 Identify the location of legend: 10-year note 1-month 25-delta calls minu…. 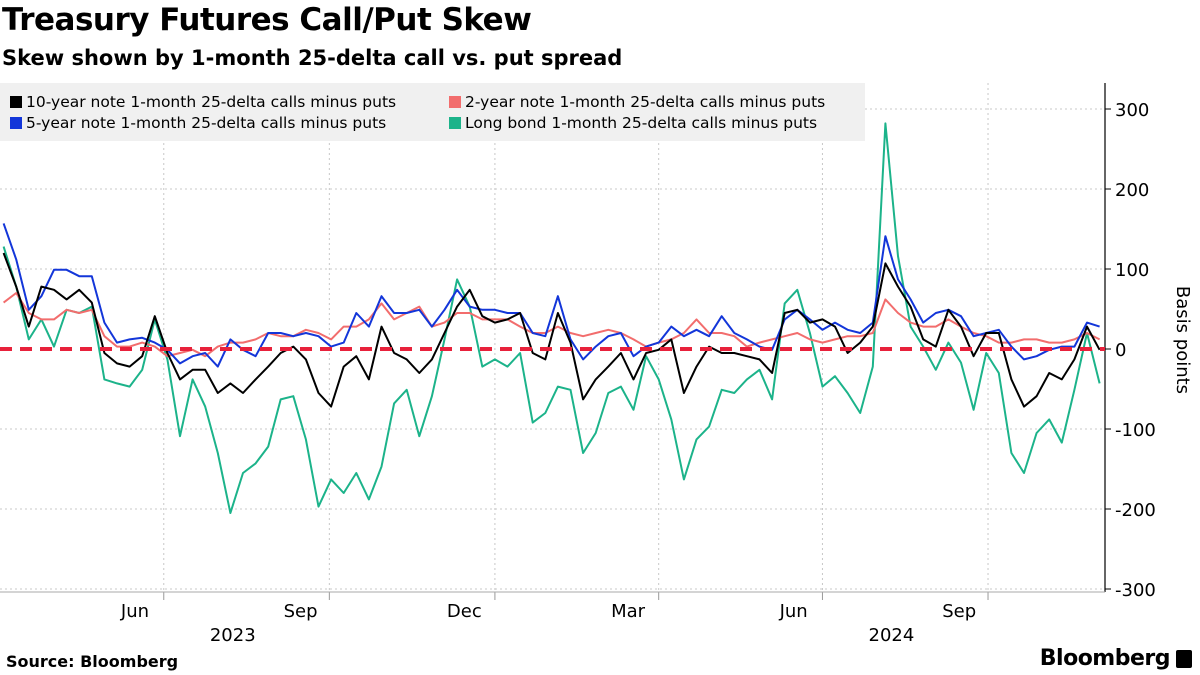
(432, 112).